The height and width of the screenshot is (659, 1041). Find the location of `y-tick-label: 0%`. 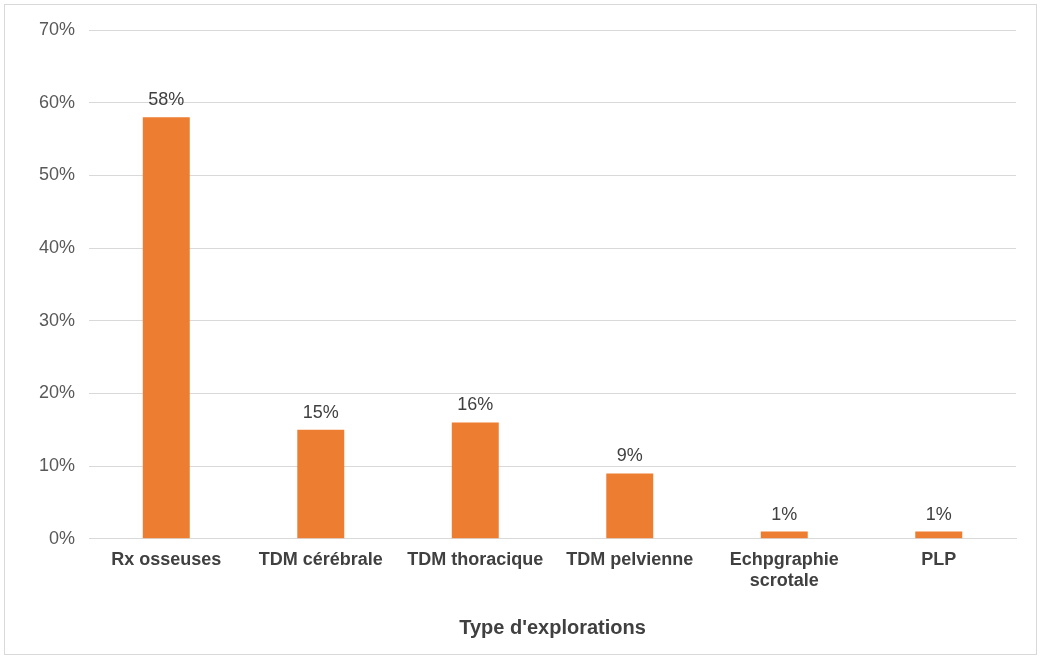

y-tick-label: 0% is located at coordinates (62, 537).